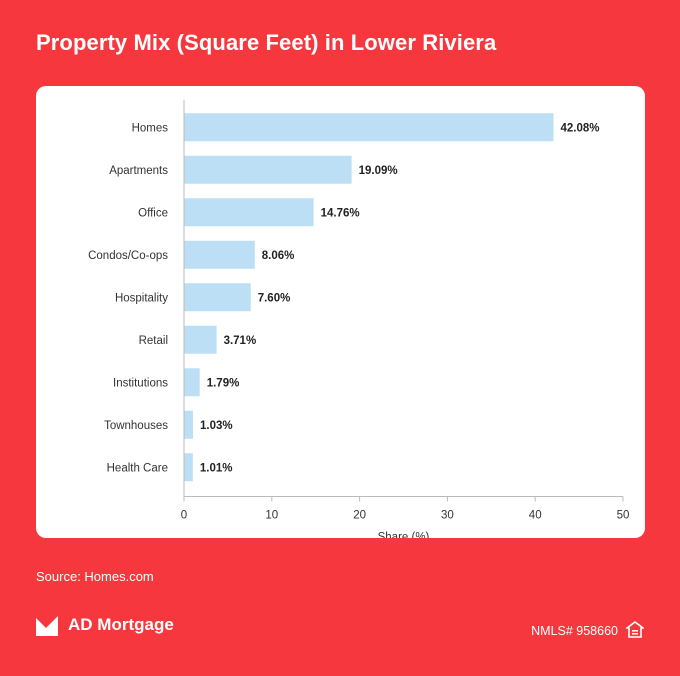  I want to click on x-tick-label: 50, so click(623, 516).